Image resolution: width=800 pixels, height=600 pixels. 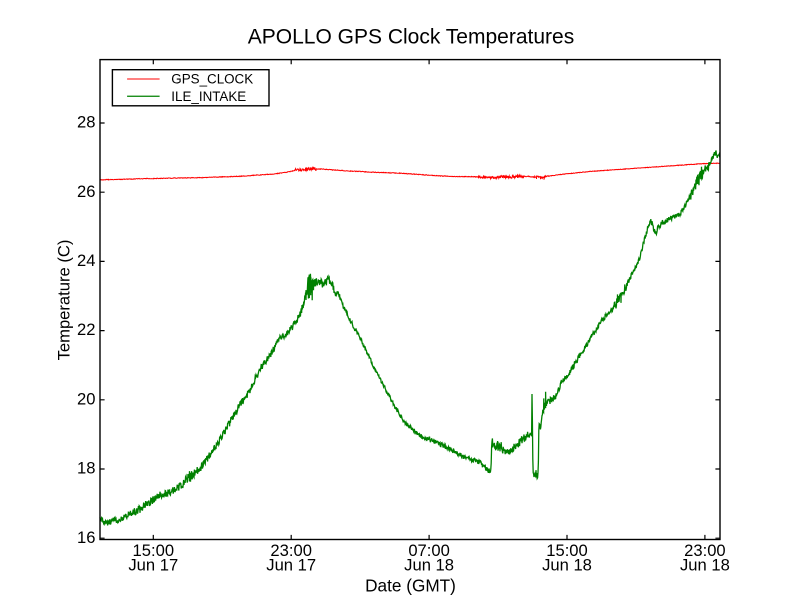 What do you see at coordinates (86, 260) in the screenshot?
I see `svg-text: 24` at bounding box center [86, 260].